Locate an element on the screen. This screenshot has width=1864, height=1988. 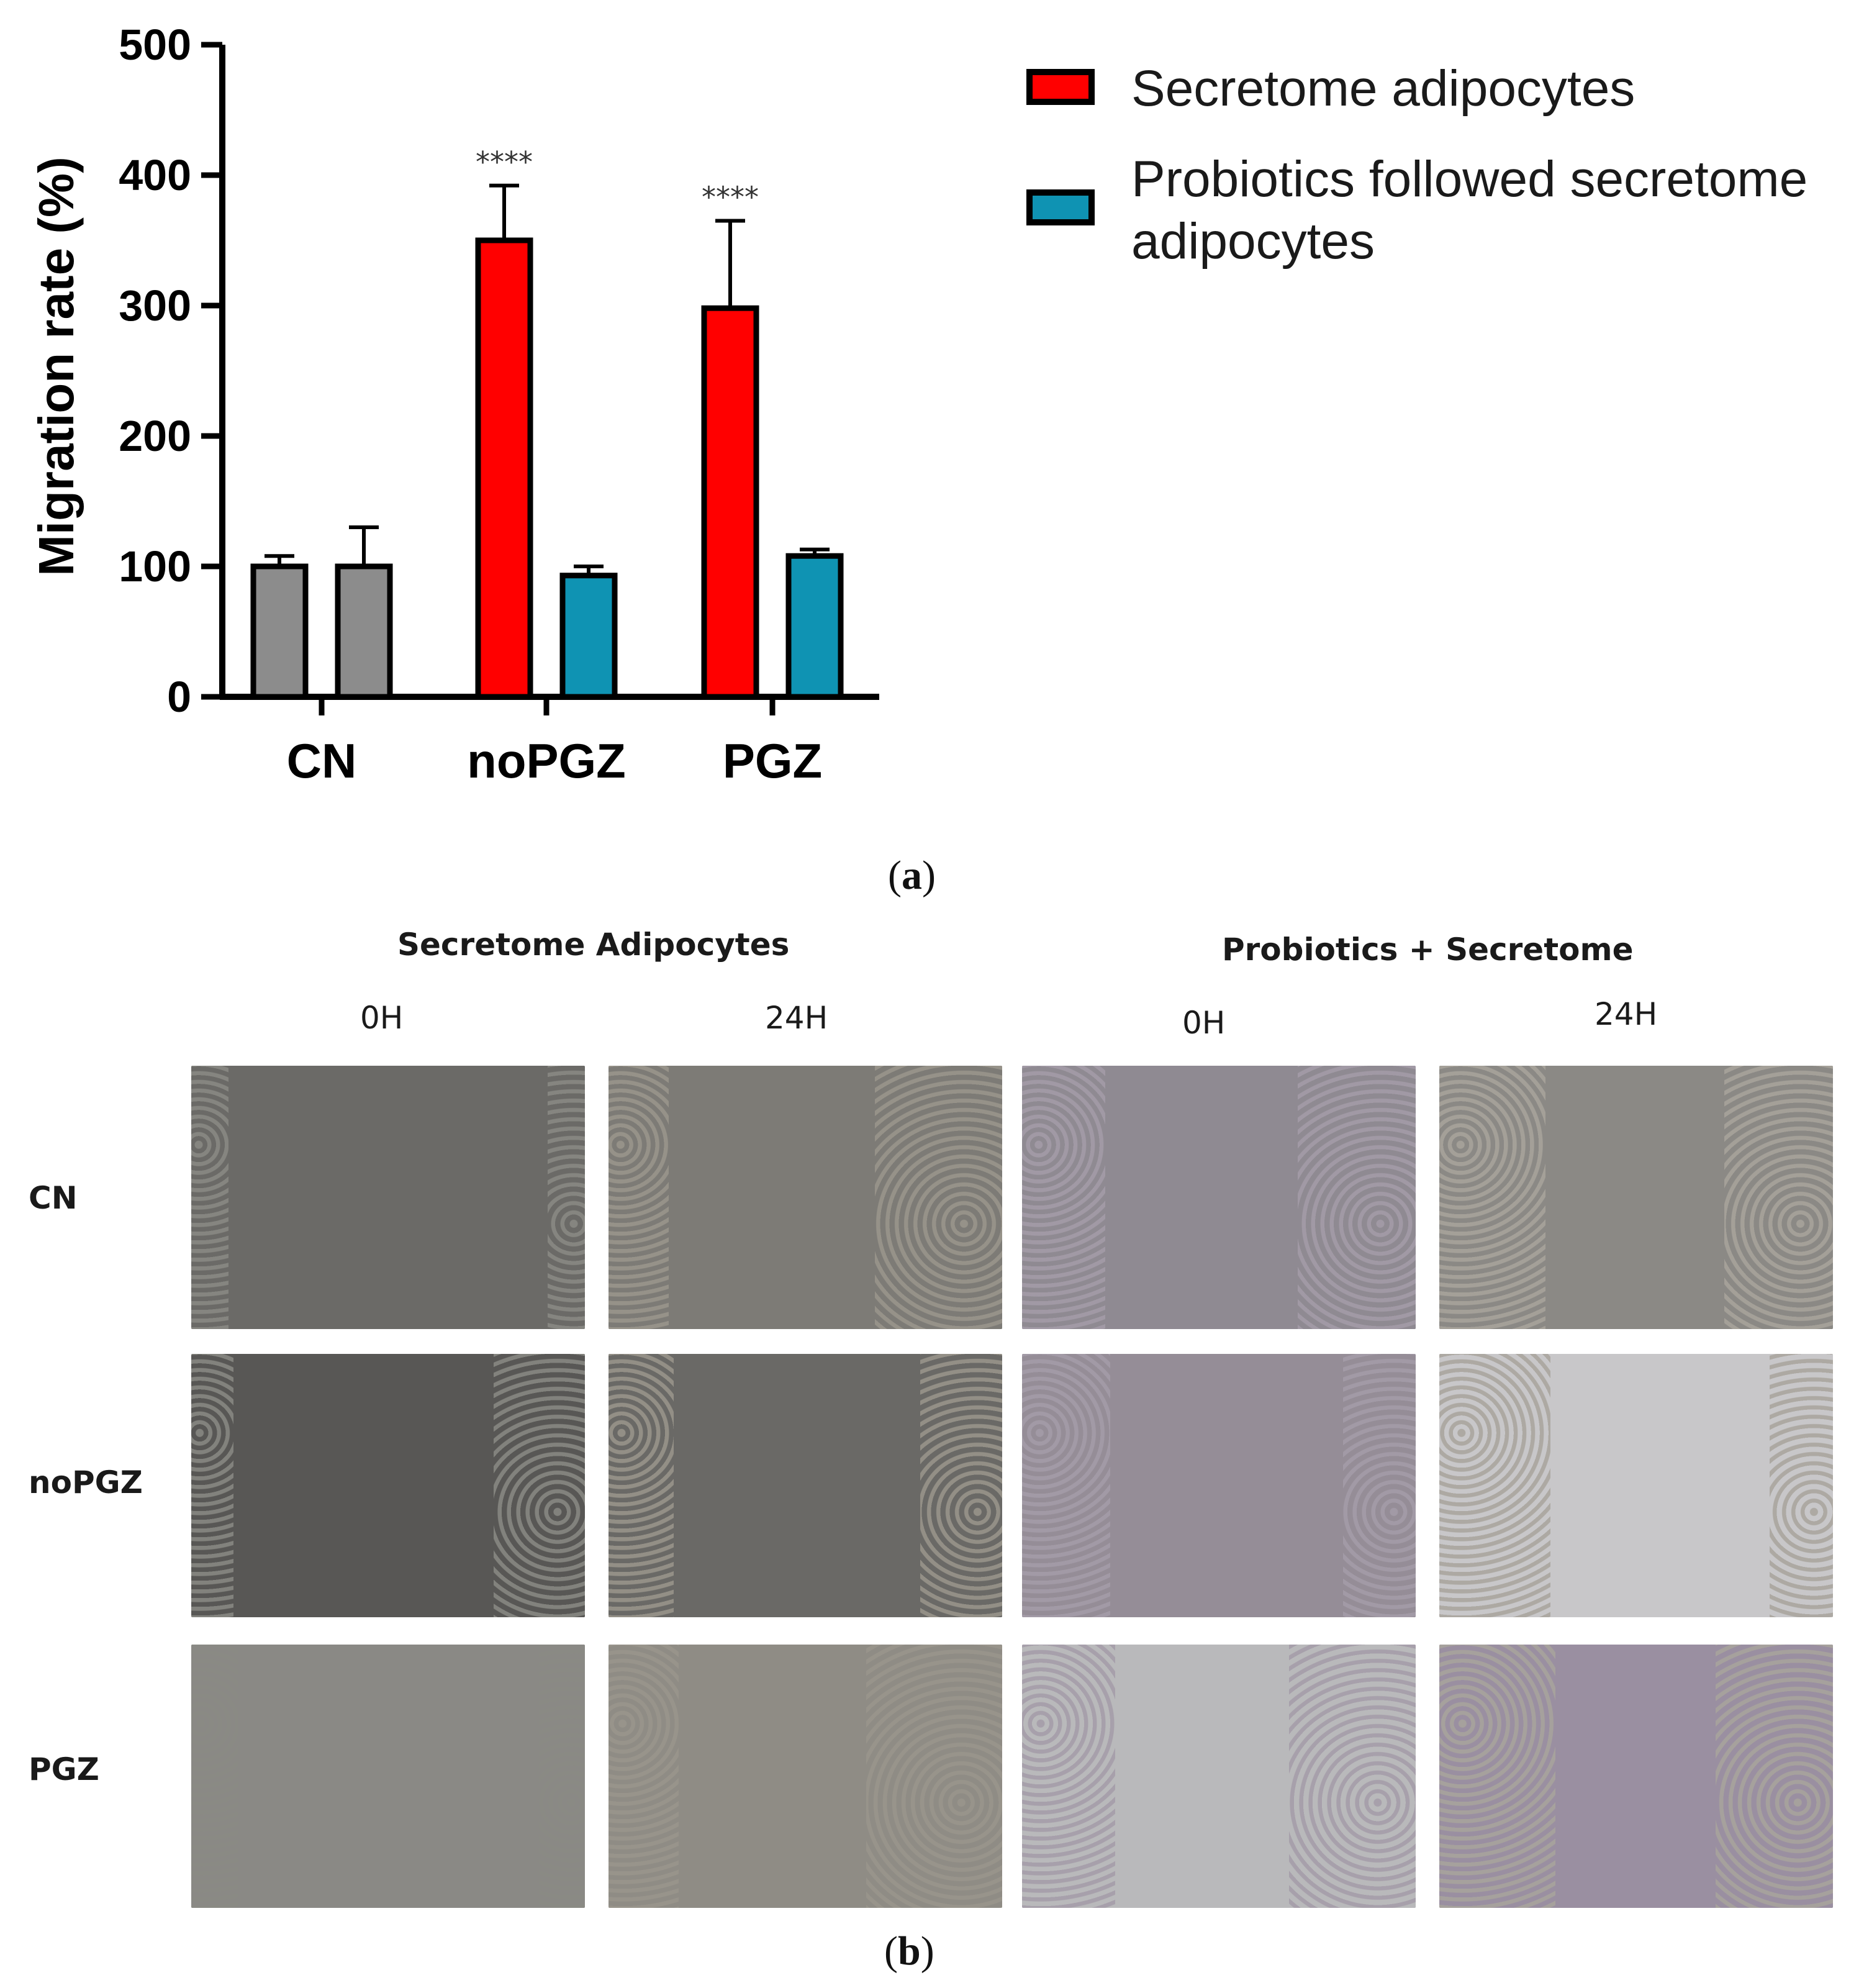
time-label-24h-secretome: 24H is located at coordinates (796, 1018).